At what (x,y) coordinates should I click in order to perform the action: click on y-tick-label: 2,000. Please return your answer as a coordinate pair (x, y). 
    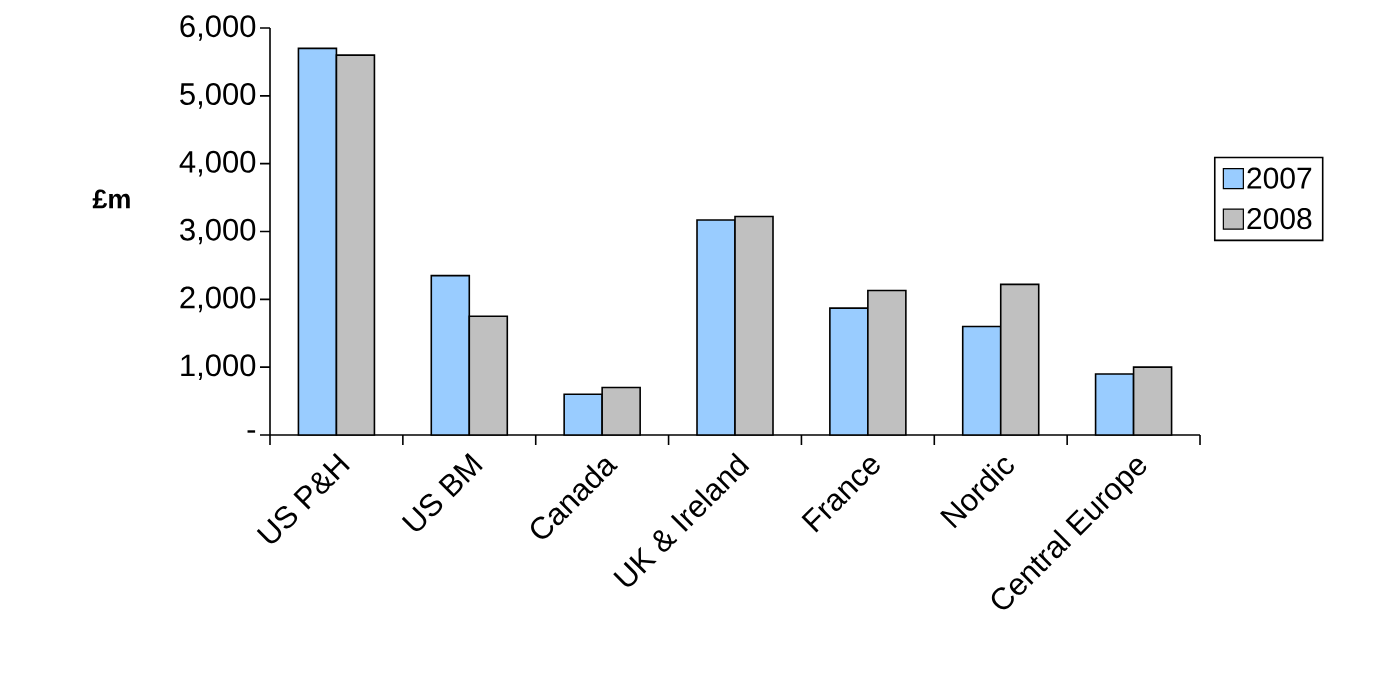
    Looking at the image, I should click on (218, 299).